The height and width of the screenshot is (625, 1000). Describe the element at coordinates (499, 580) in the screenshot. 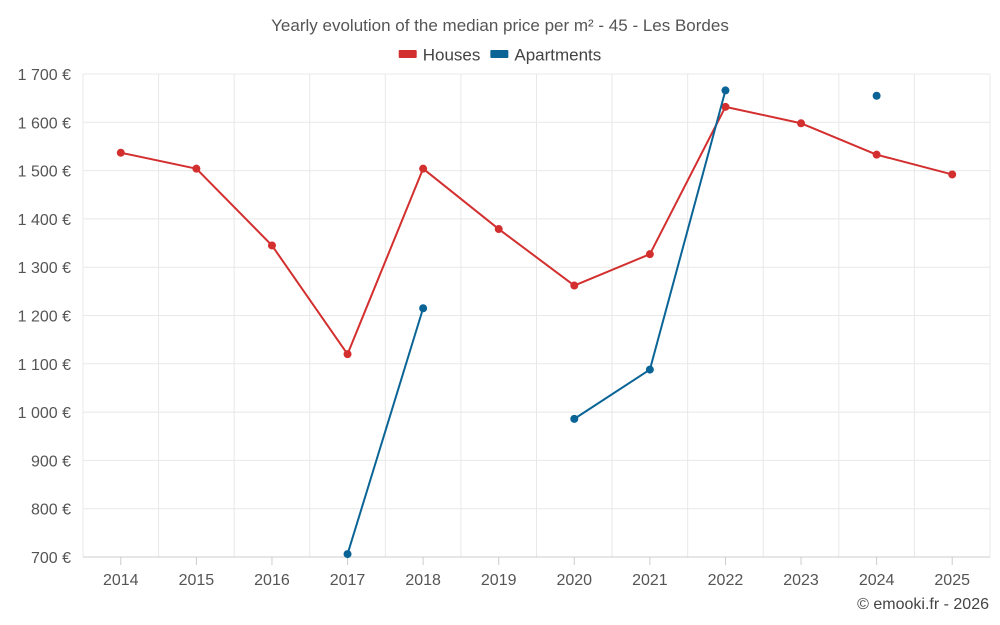

I see `x-tick-label: 2019` at that location.